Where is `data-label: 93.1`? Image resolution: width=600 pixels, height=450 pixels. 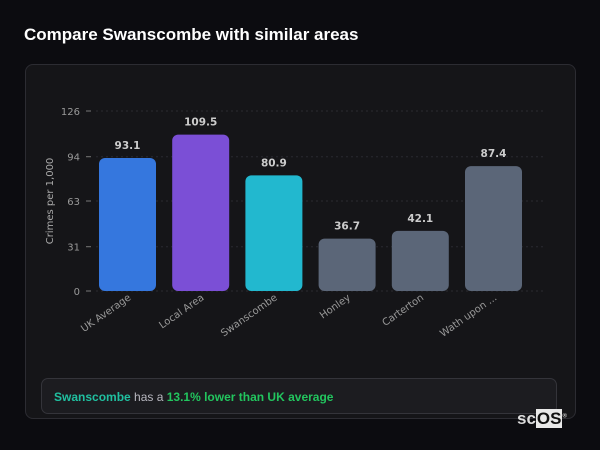 data-label: 93.1 is located at coordinates (128, 146).